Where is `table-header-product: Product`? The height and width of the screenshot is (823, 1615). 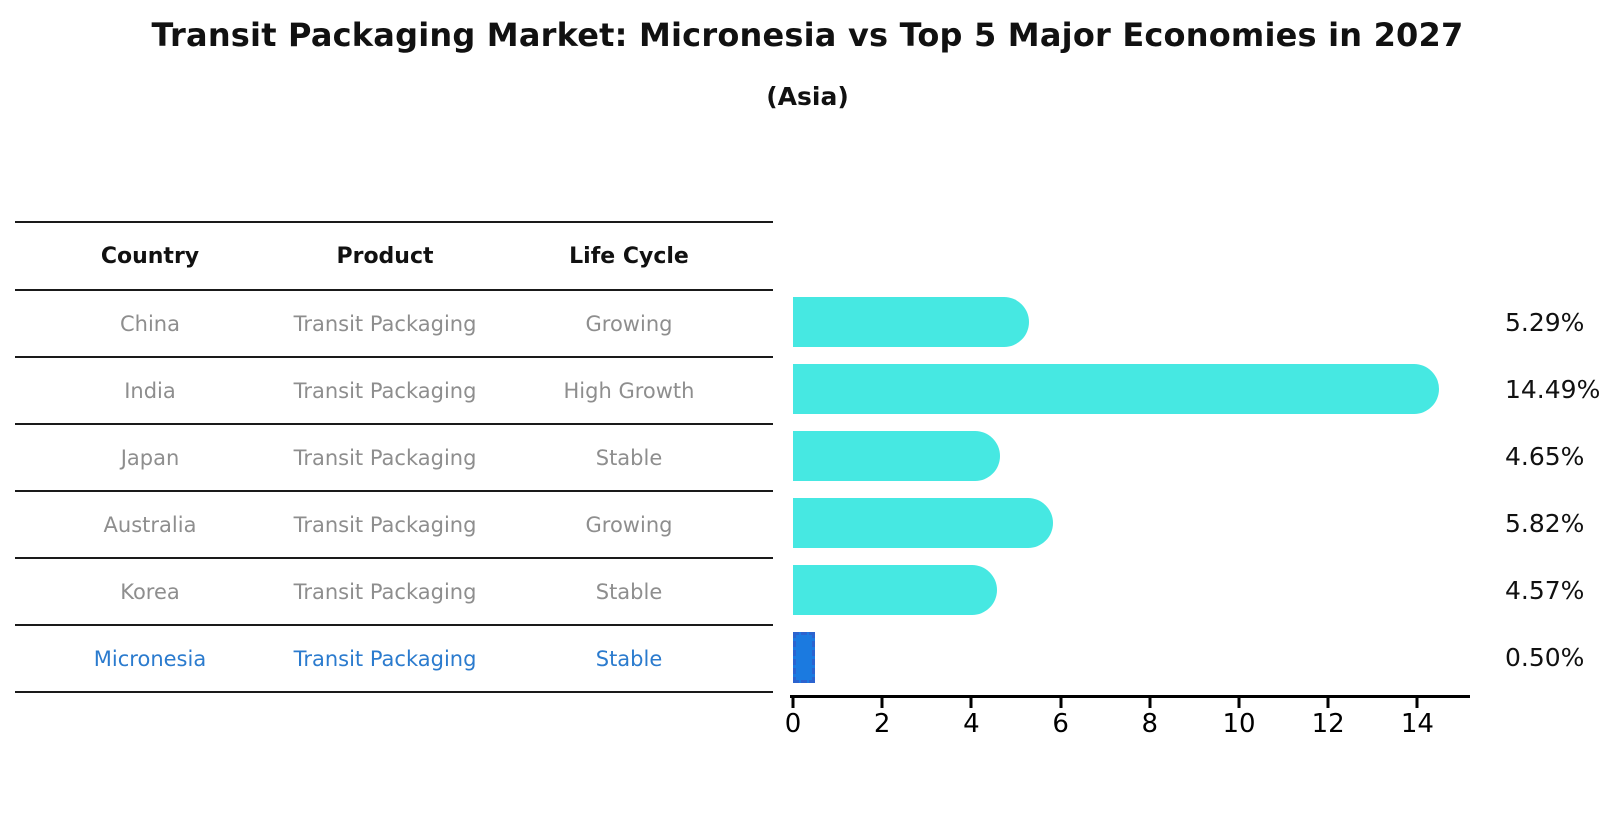
table-header-product: Product is located at coordinates (385, 256).